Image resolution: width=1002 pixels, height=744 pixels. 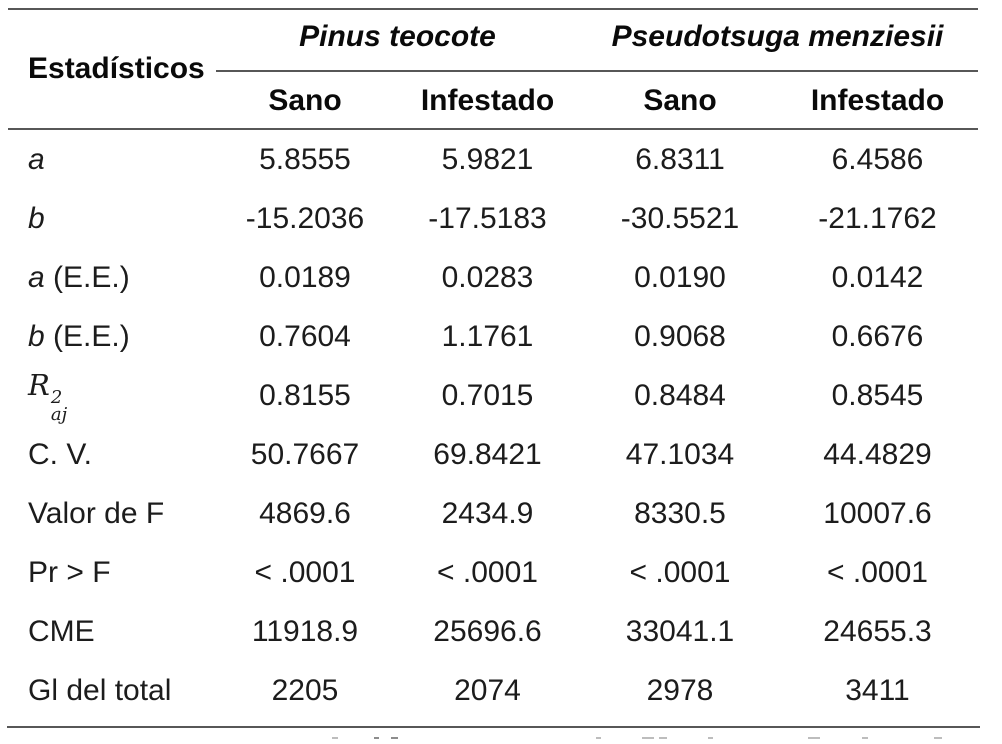 What do you see at coordinates (36, 336) in the screenshot?
I see `row-label-italic-part: b` at bounding box center [36, 336].